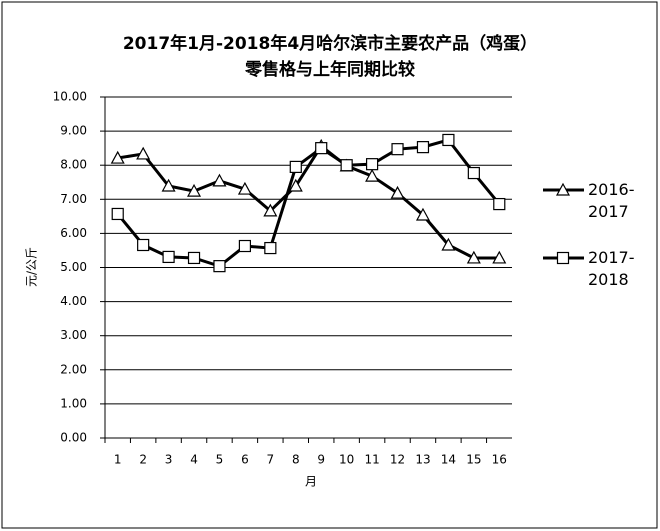 The height and width of the screenshot is (531, 660). Describe the element at coordinates (73, 369) in the screenshot. I see `y-tick-label: 2.00` at that location.